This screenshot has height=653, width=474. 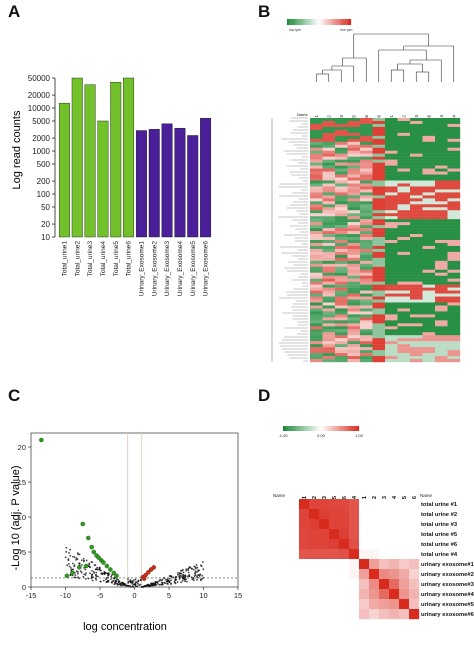 I want to click on panel-label-b: B, so click(x=264, y=11).